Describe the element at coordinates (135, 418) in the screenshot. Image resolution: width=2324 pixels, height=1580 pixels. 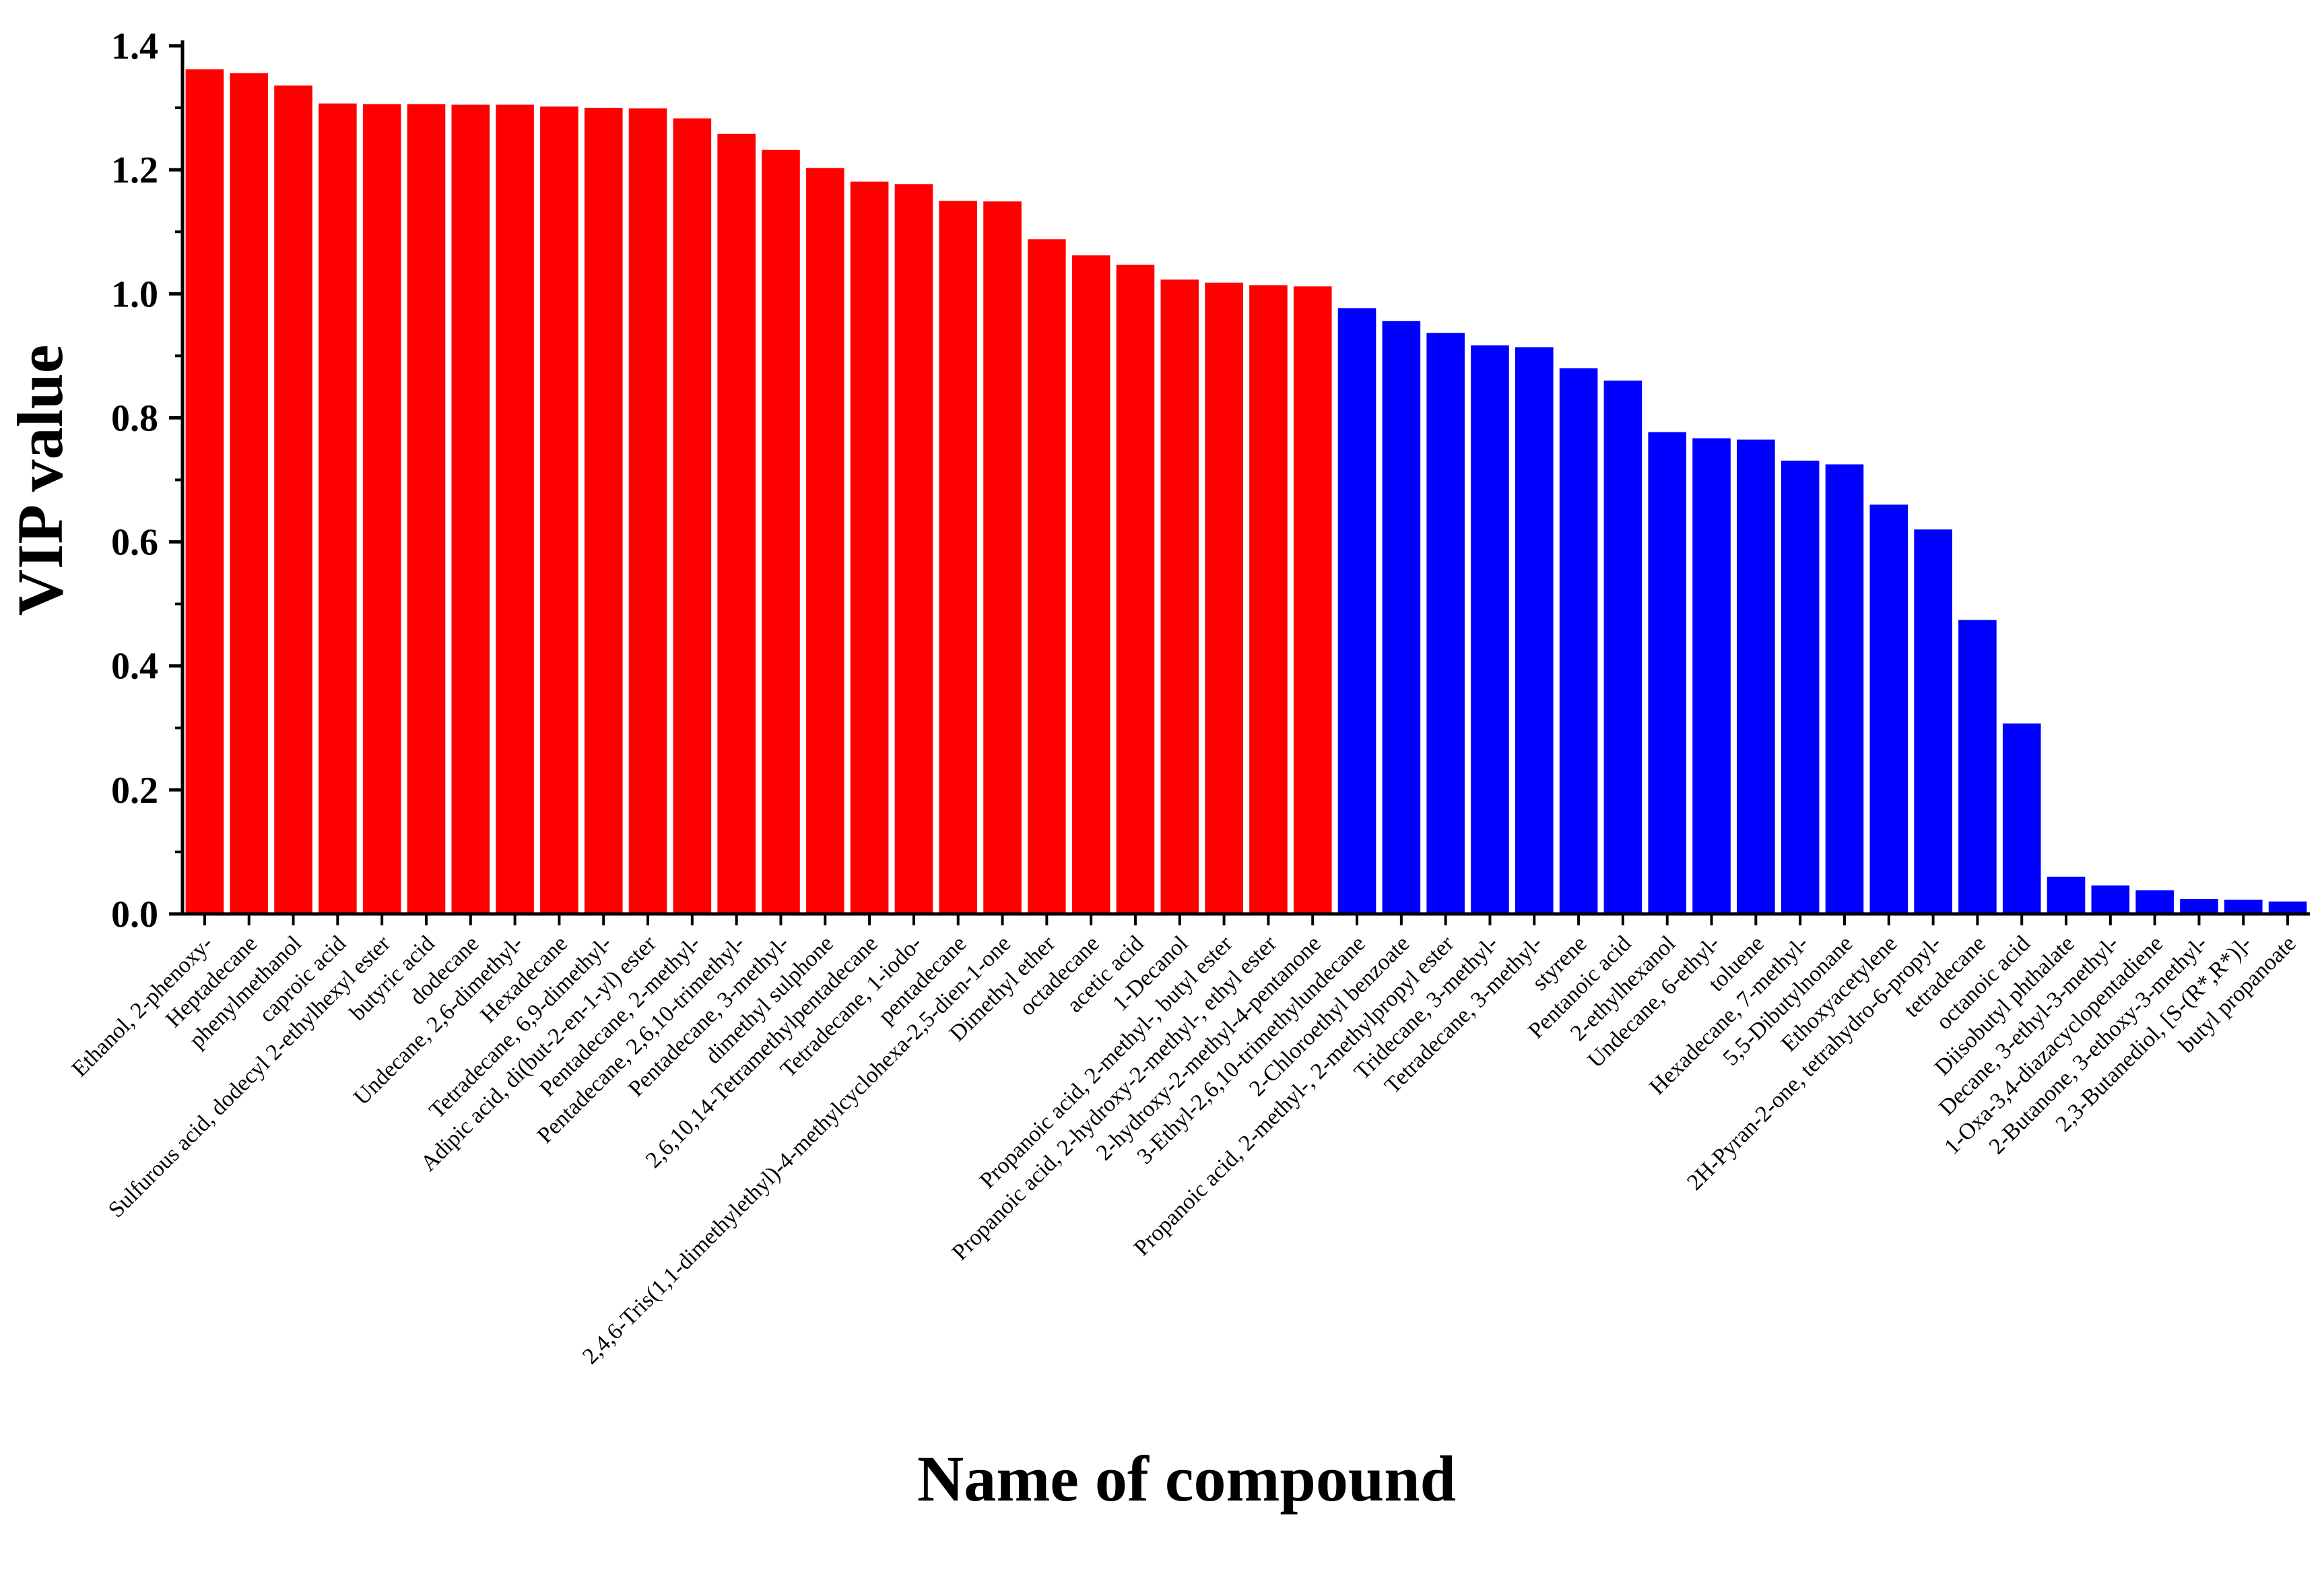
I see `y-tick-label: 0.8` at that location.